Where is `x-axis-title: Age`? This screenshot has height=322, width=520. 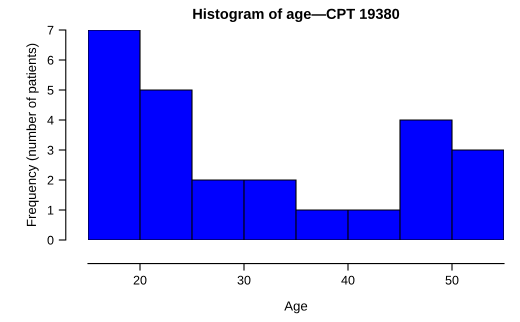
x-axis-title: Age is located at coordinates (296, 307).